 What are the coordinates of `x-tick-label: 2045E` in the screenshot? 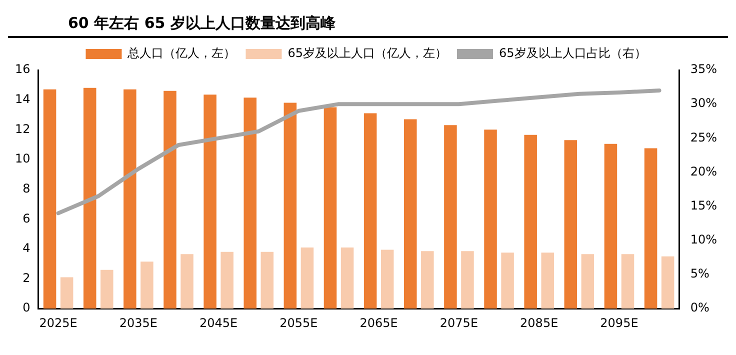 It's located at (219, 323).